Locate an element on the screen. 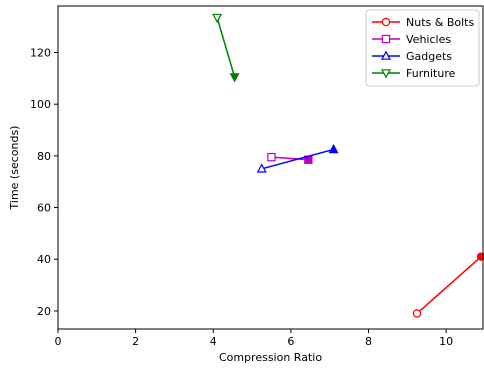 Image resolution: width=484 pixels, height=368 pixels. legend-label: Nuts & Bolts is located at coordinates (440, 22).